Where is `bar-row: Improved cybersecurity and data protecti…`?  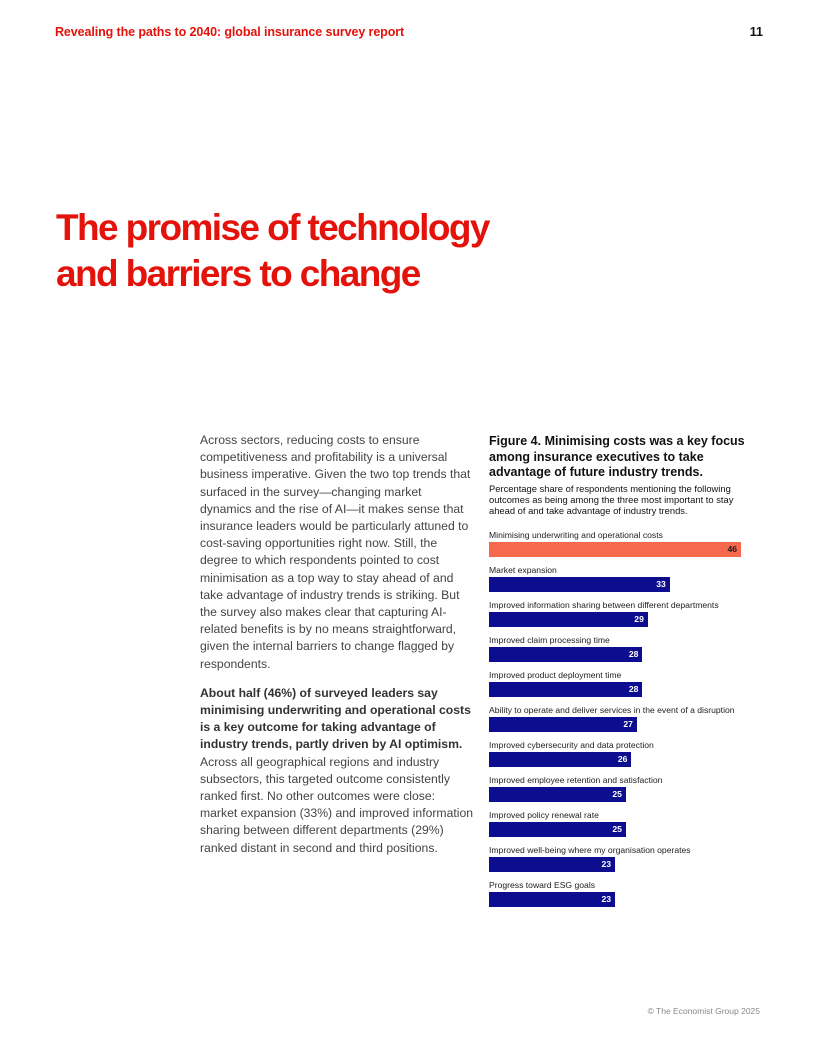 bar-row: Improved cybersecurity and data protecti… is located at coordinates (620, 757).